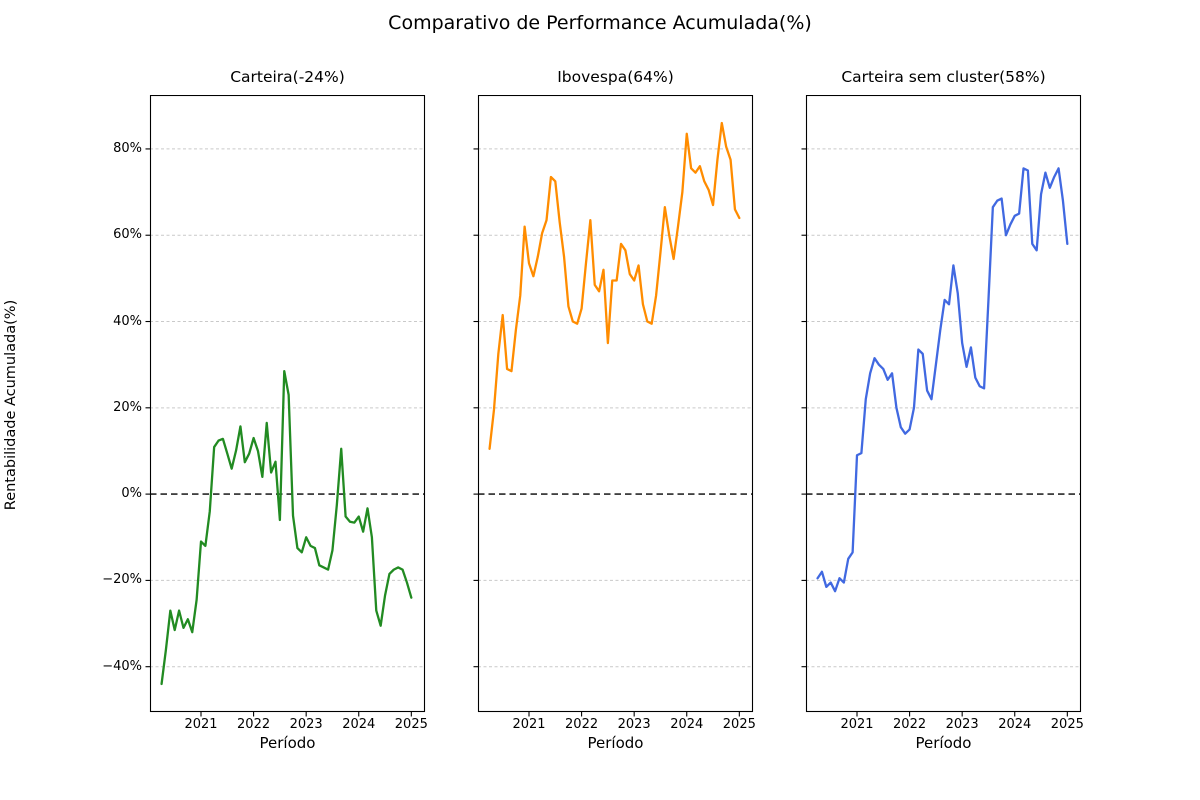 The image size is (1200, 800). Describe the element at coordinates (286, 527) in the screenshot. I see `series-line-carteira` at that location.